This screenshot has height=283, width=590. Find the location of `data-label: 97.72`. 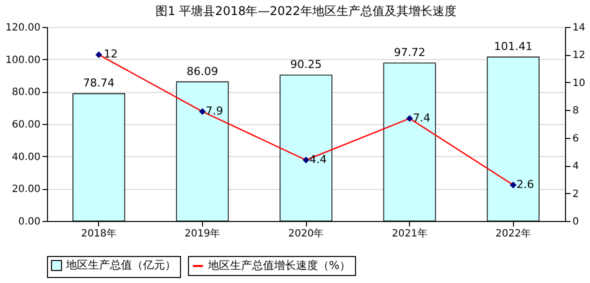

data-label: 97.72 is located at coordinates (410, 53).